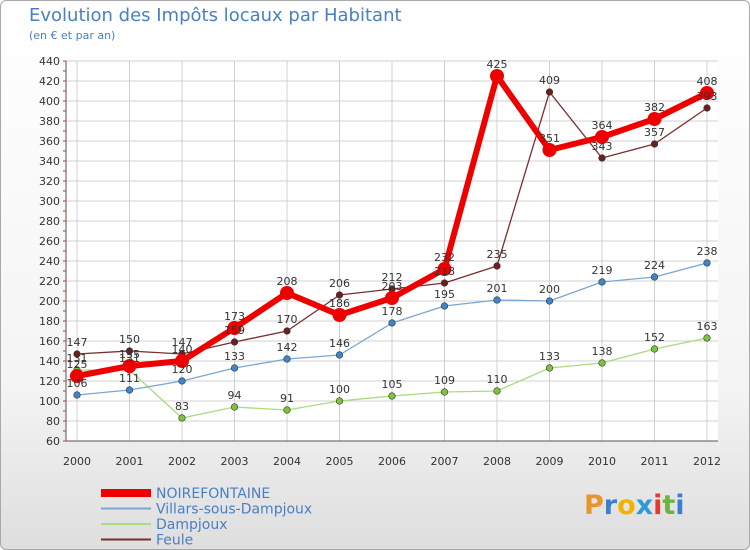 This screenshot has height=550, width=750. What do you see at coordinates (182, 349) in the screenshot?
I see `data-label: 140` at bounding box center [182, 349].